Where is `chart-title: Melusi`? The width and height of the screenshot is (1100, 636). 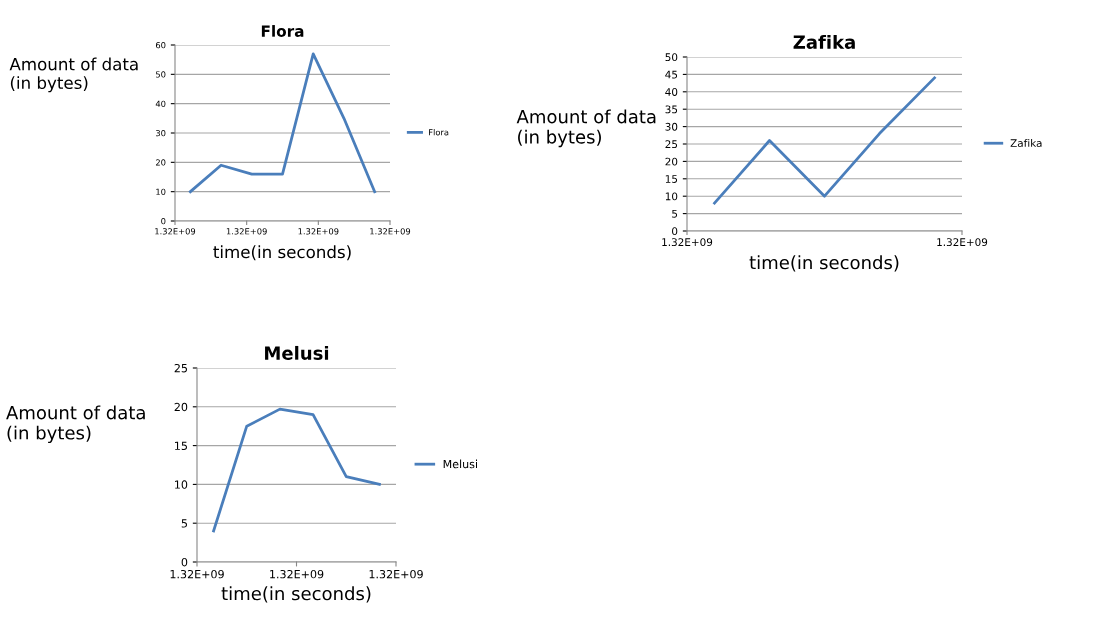 chart-title: Melusi is located at coordinates (297, 352).